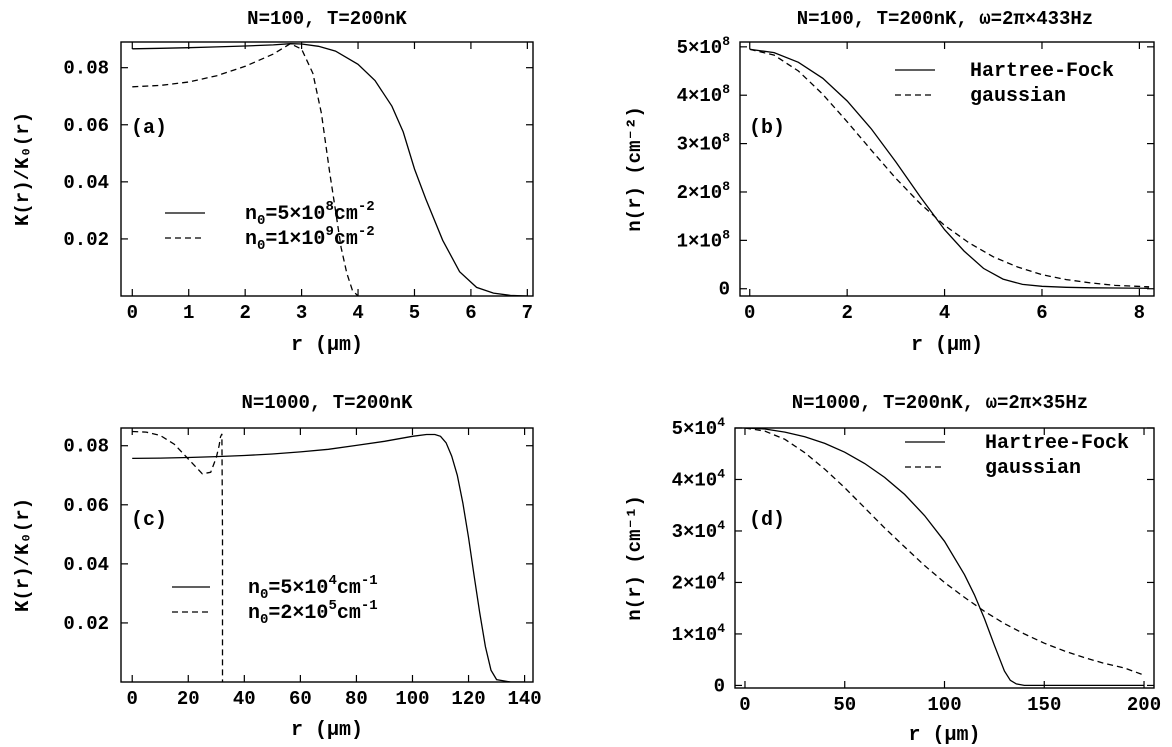 The height and width of the screenshot is (747, 1172). Describe the element at coordinates (699, 478) in the screenshot. I see `y-tick-label: 4×10⁴` at that location.